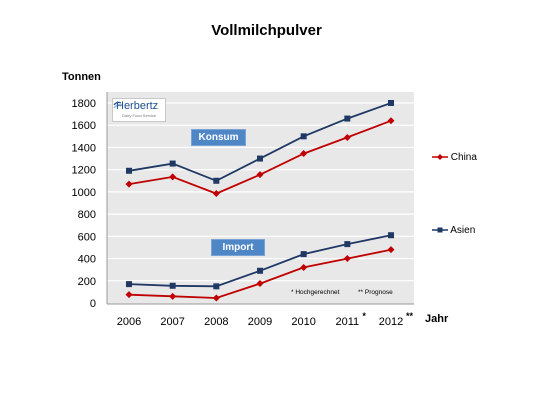 This screenshot has height=400, width=533. Describe the element at coordinates (81, 77) in the screenshot. I see `y-axis-label: Tonnen` at that location.